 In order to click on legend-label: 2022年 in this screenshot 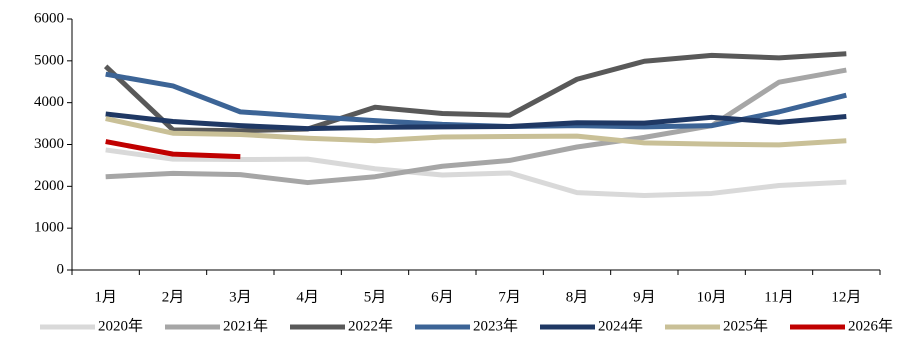, I will do `click(370, 325)`.